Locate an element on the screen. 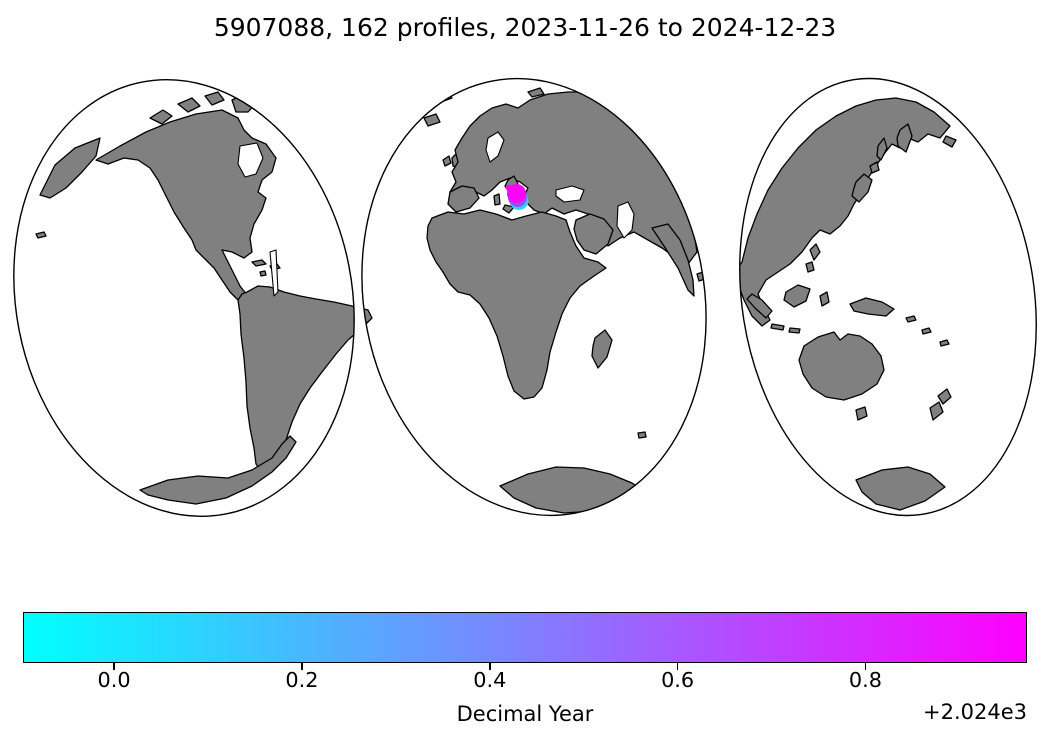  landmass-australia is located at coordinates (841, 366).